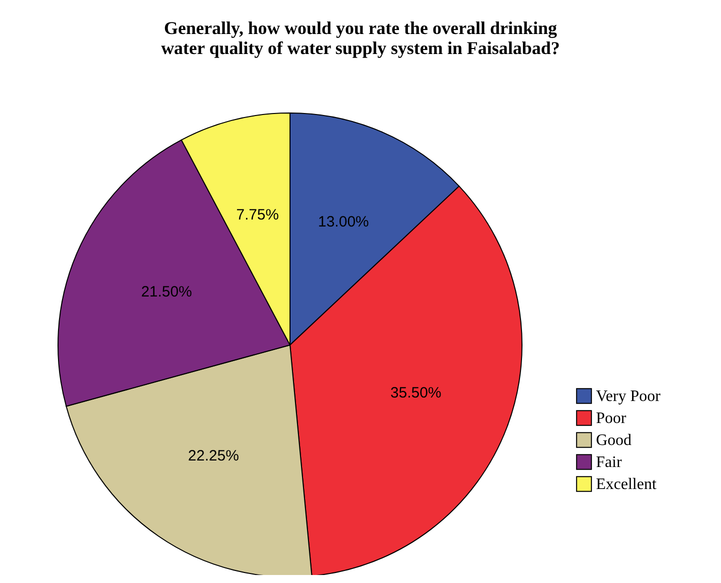  Describe the element at coordinates (614, 440) in the screenshot. I see `legend-label: Good` at that location.